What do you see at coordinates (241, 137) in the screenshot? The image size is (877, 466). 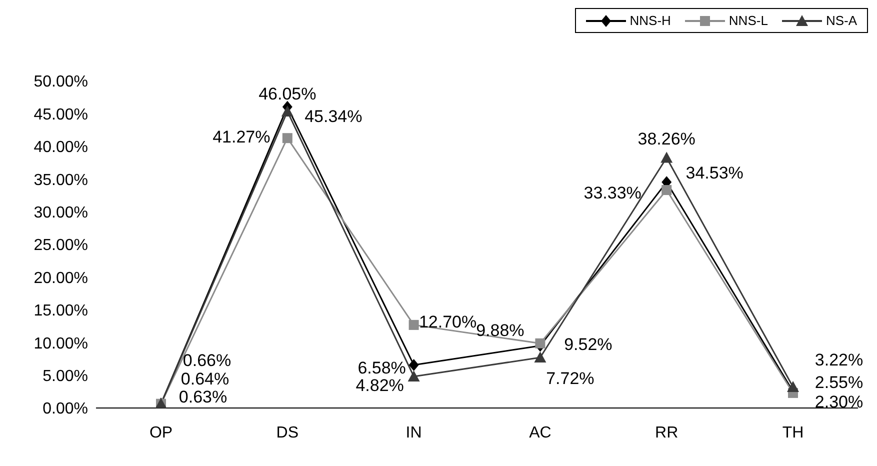 I see `data-label: 41.27%` at bounding box center [241, 137].